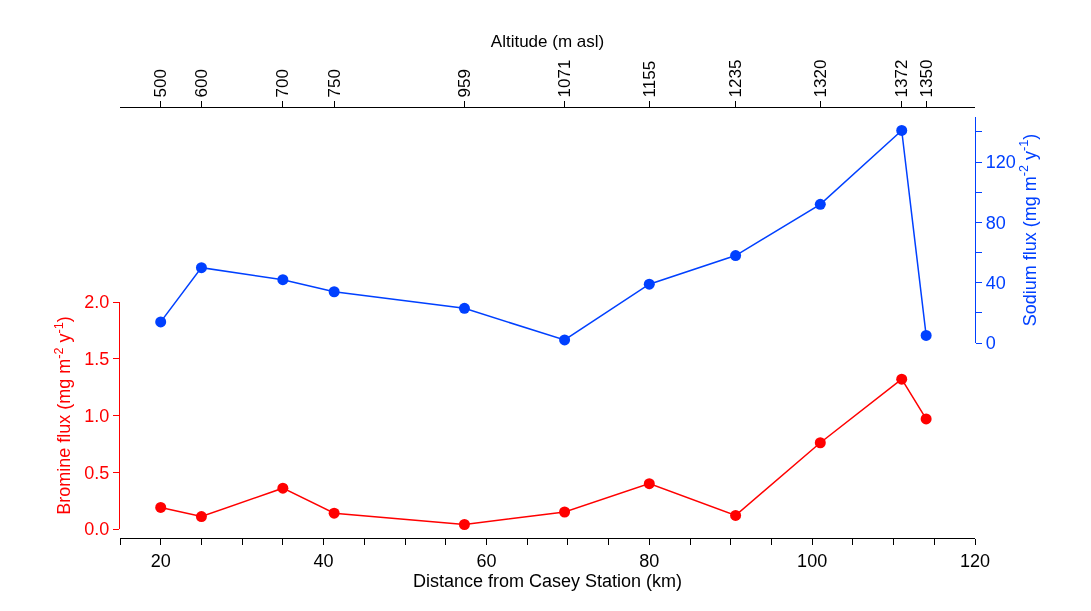  What do you see at coordinates (649, 560) in the screenshot?
I see `x-tick-label: 80` at bounding box center [649, 560].